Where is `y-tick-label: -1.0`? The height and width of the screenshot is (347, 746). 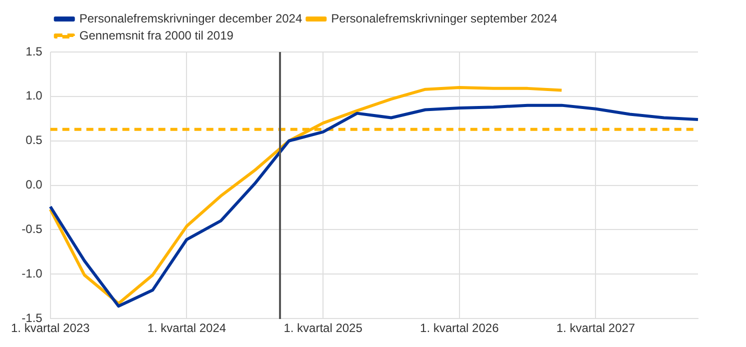
y-tick-label: -1.0 is located at coordinates (32, 273).